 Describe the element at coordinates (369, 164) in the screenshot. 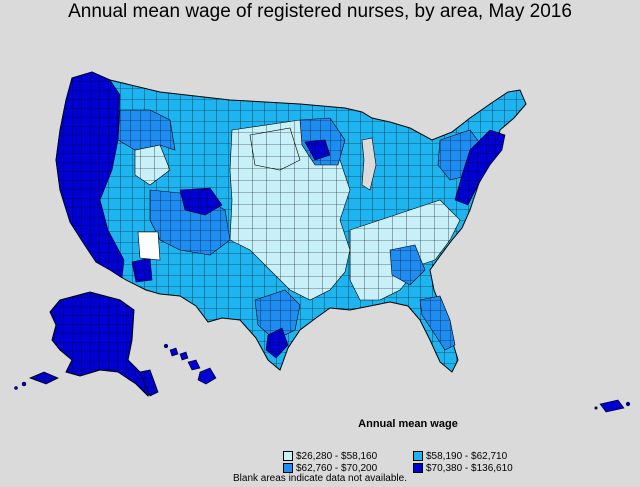

I see `great-lake` at that location.